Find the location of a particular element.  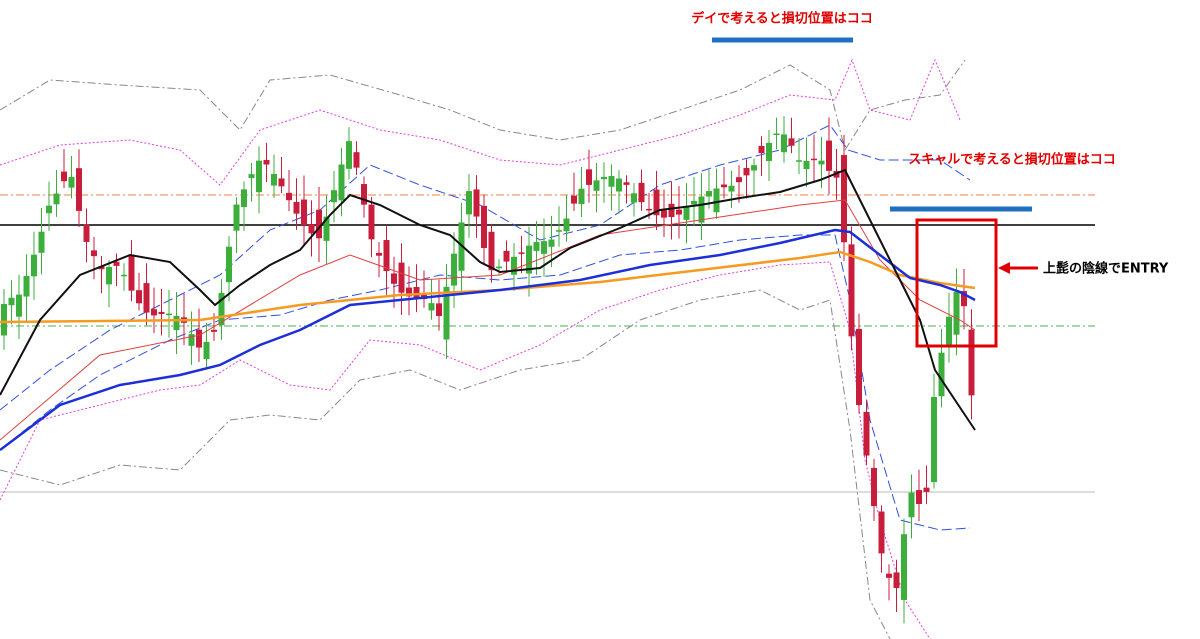

annotation: デイで考えると損切位置はココ is located at coordinates (782, 19).